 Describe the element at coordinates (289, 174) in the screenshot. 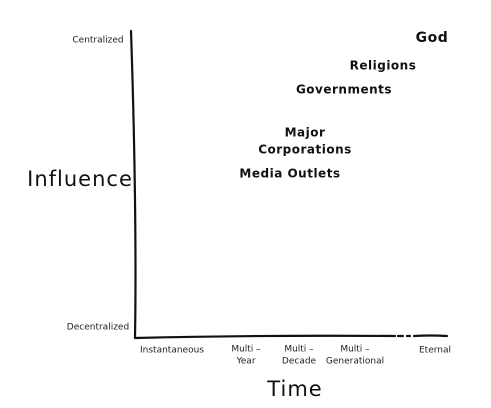

I see `item-label: Media Outlets` at that location.